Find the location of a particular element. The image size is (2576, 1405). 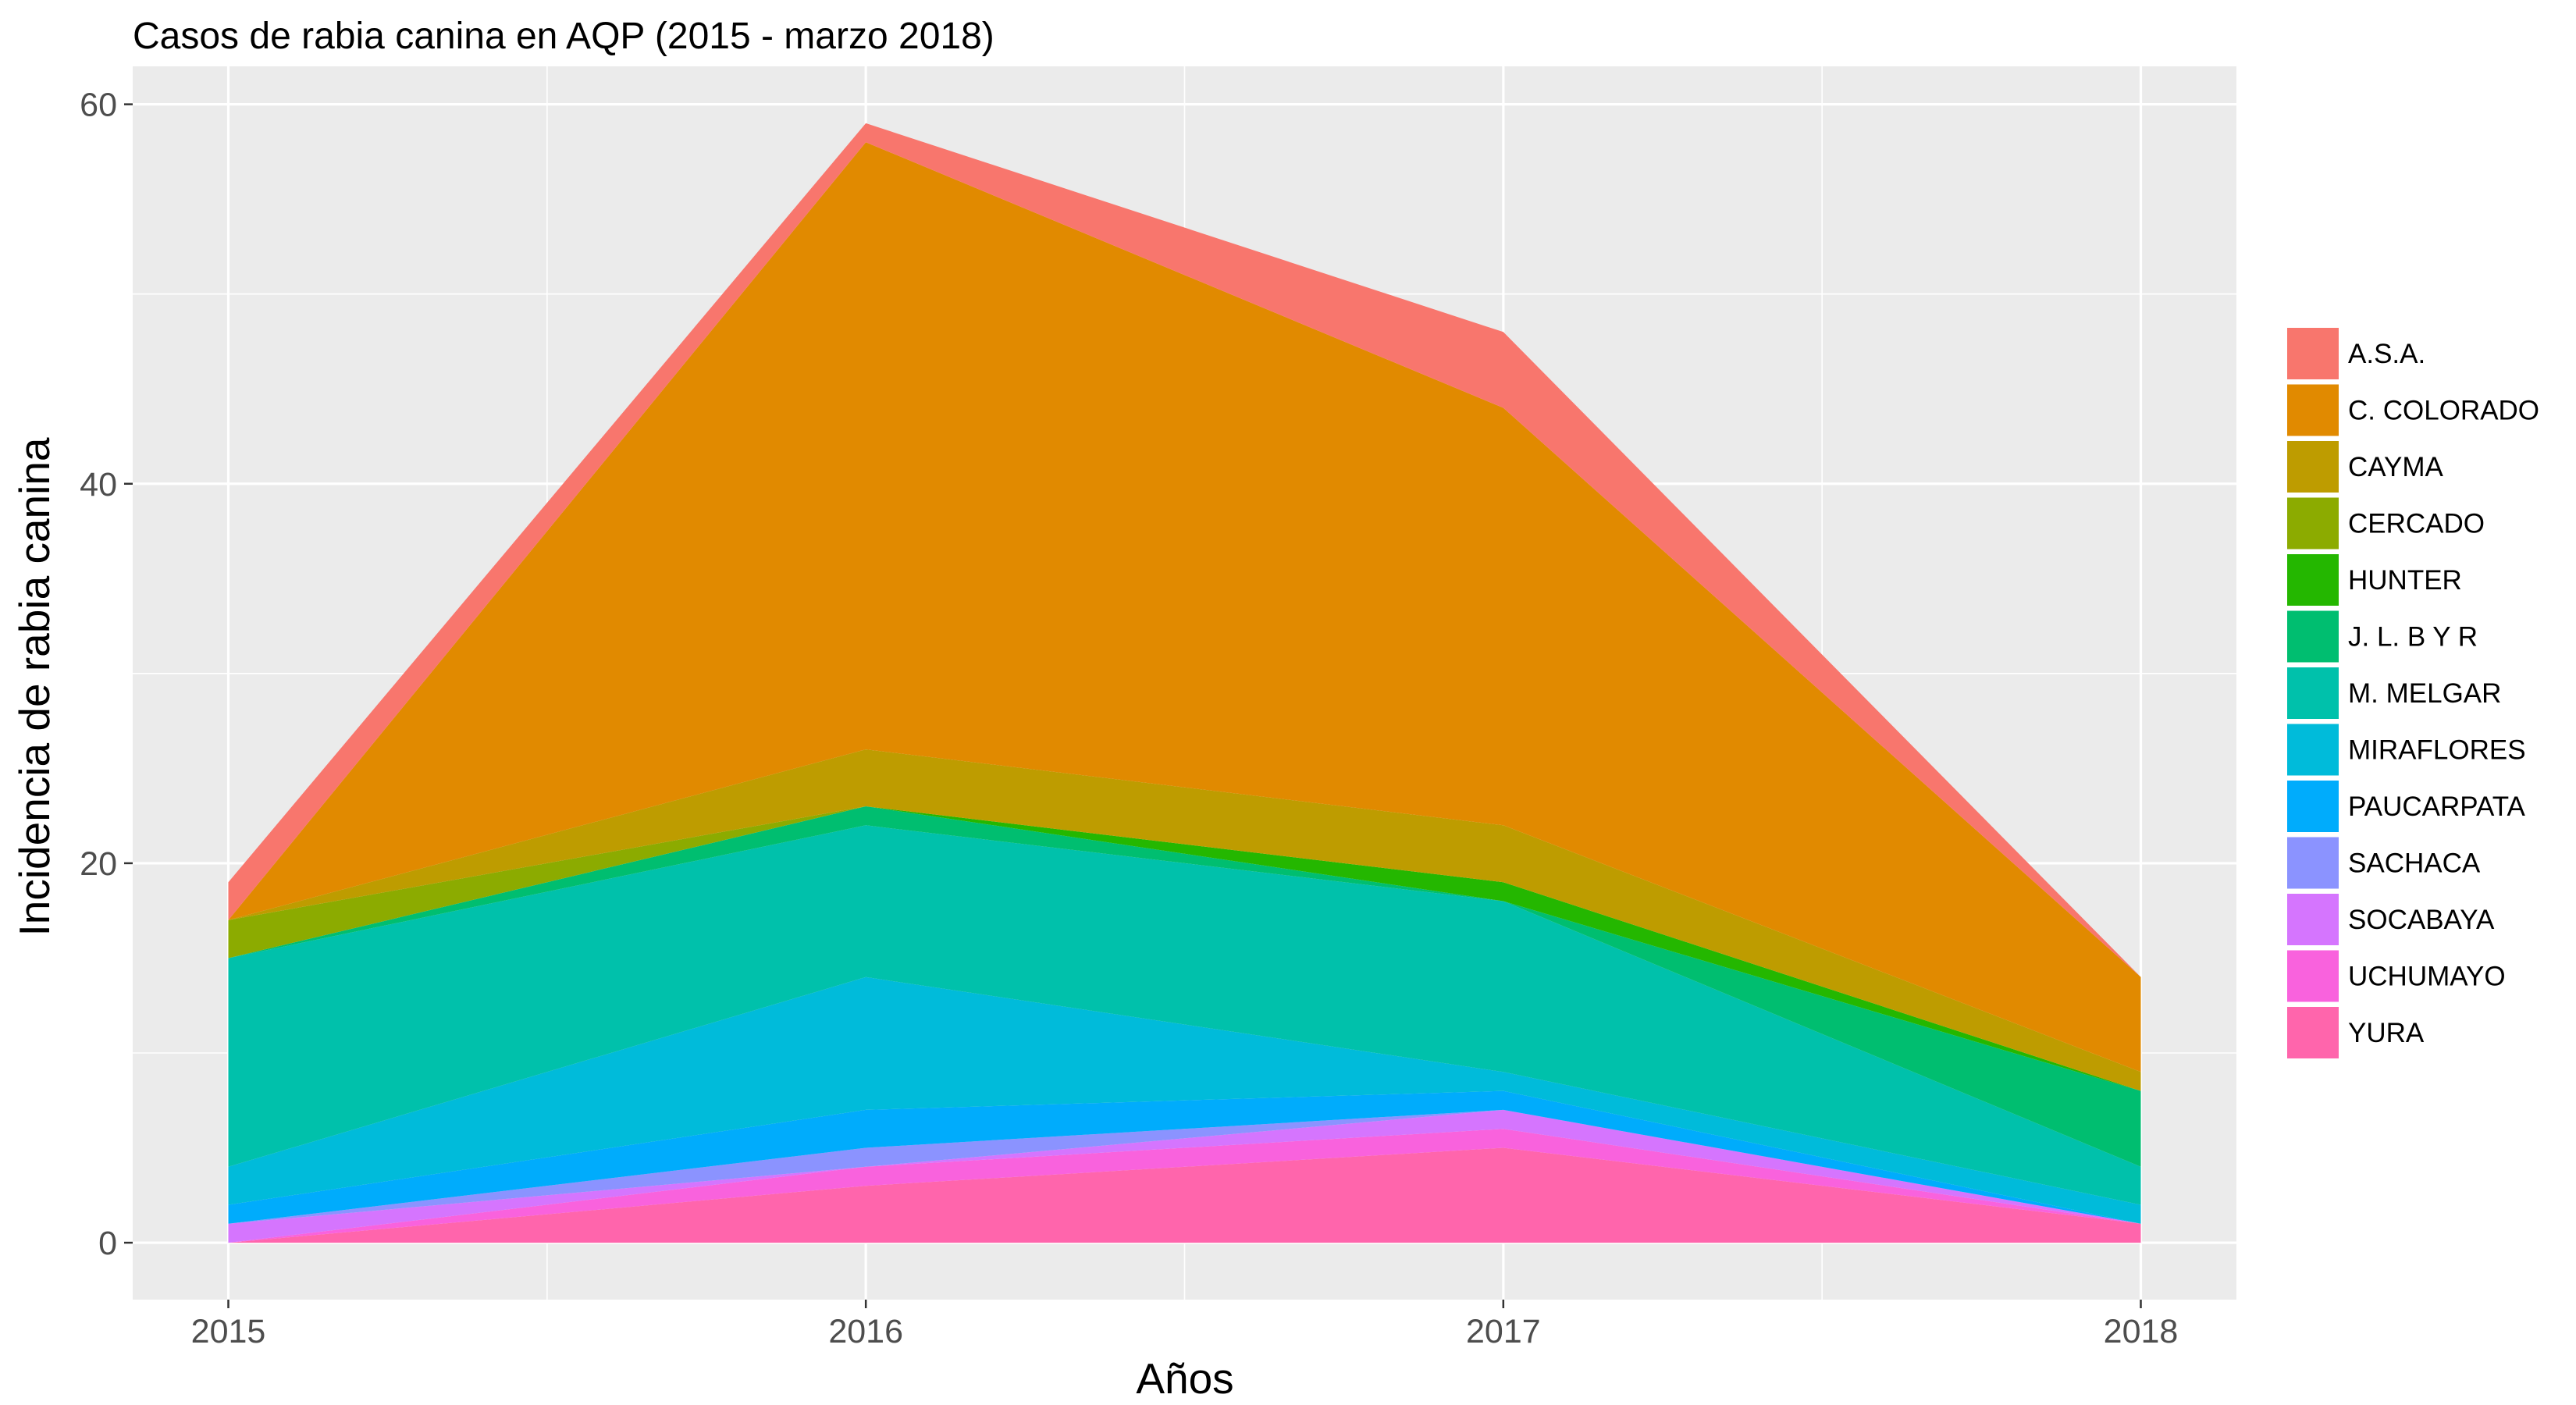

legend-item: A.S.A. is located at coordinates (2356, 354).